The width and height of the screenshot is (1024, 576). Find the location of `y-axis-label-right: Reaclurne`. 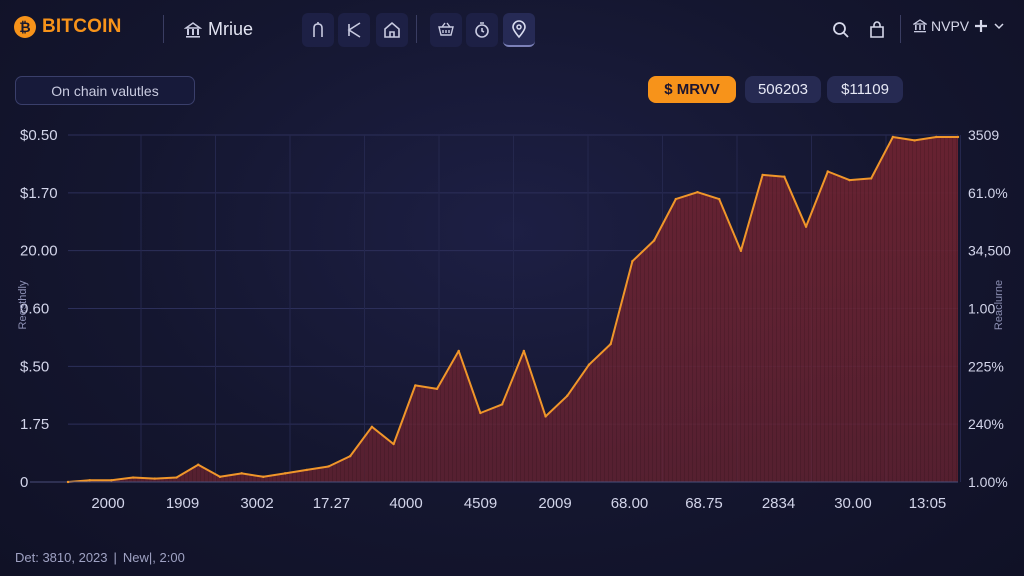

y-axis-label-right: Reaclurne is located at coordinates (999, 305).